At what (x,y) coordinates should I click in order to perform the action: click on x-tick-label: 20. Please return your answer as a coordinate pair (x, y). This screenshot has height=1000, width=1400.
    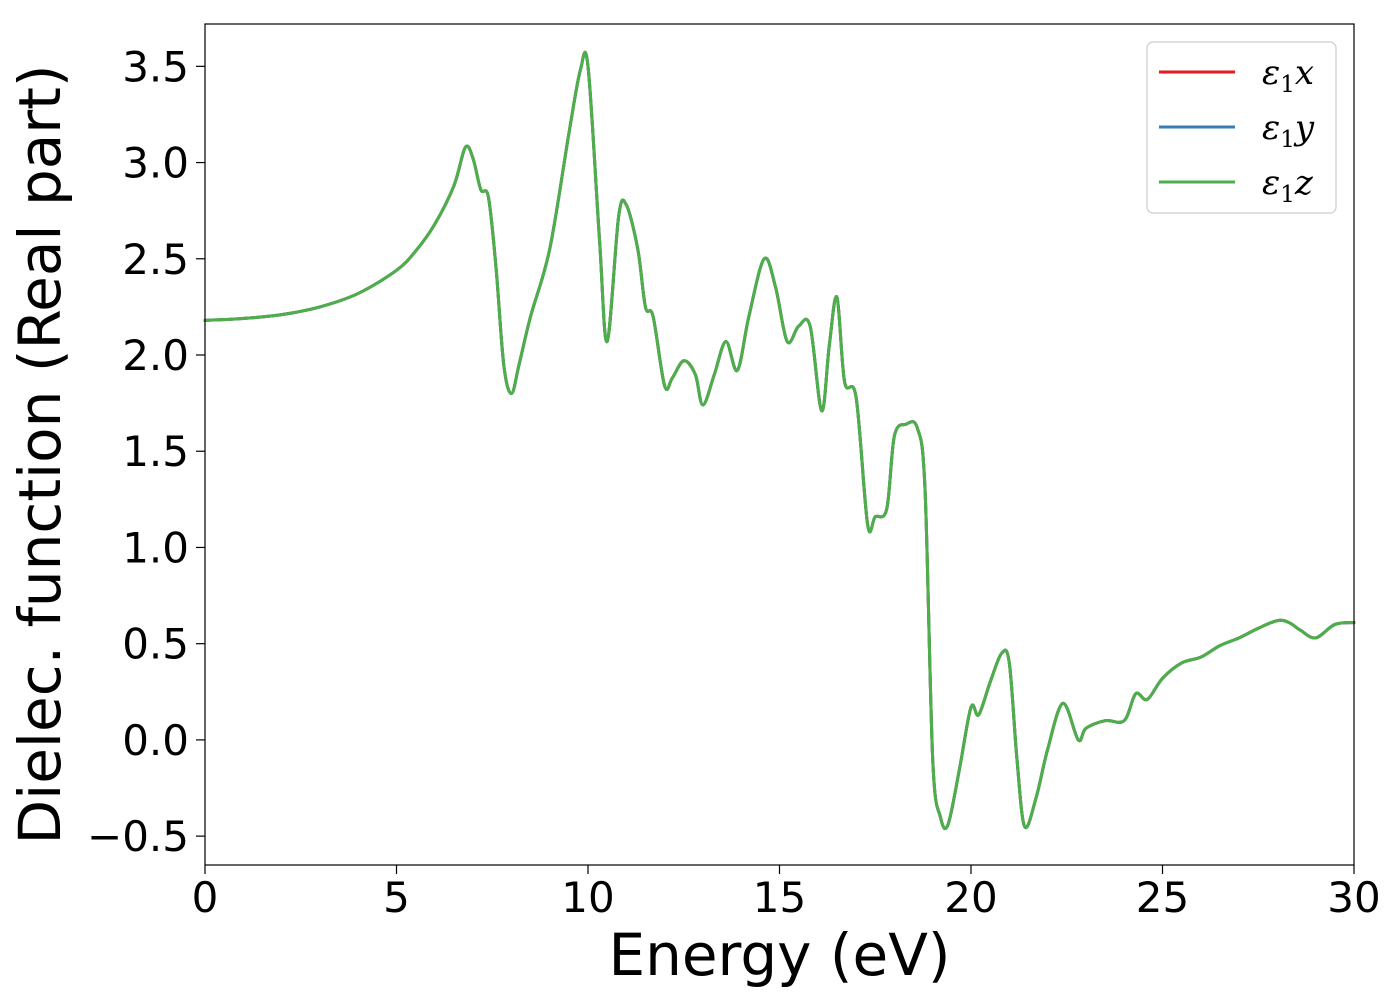
    Looking at the image, I should click on (970, 897).